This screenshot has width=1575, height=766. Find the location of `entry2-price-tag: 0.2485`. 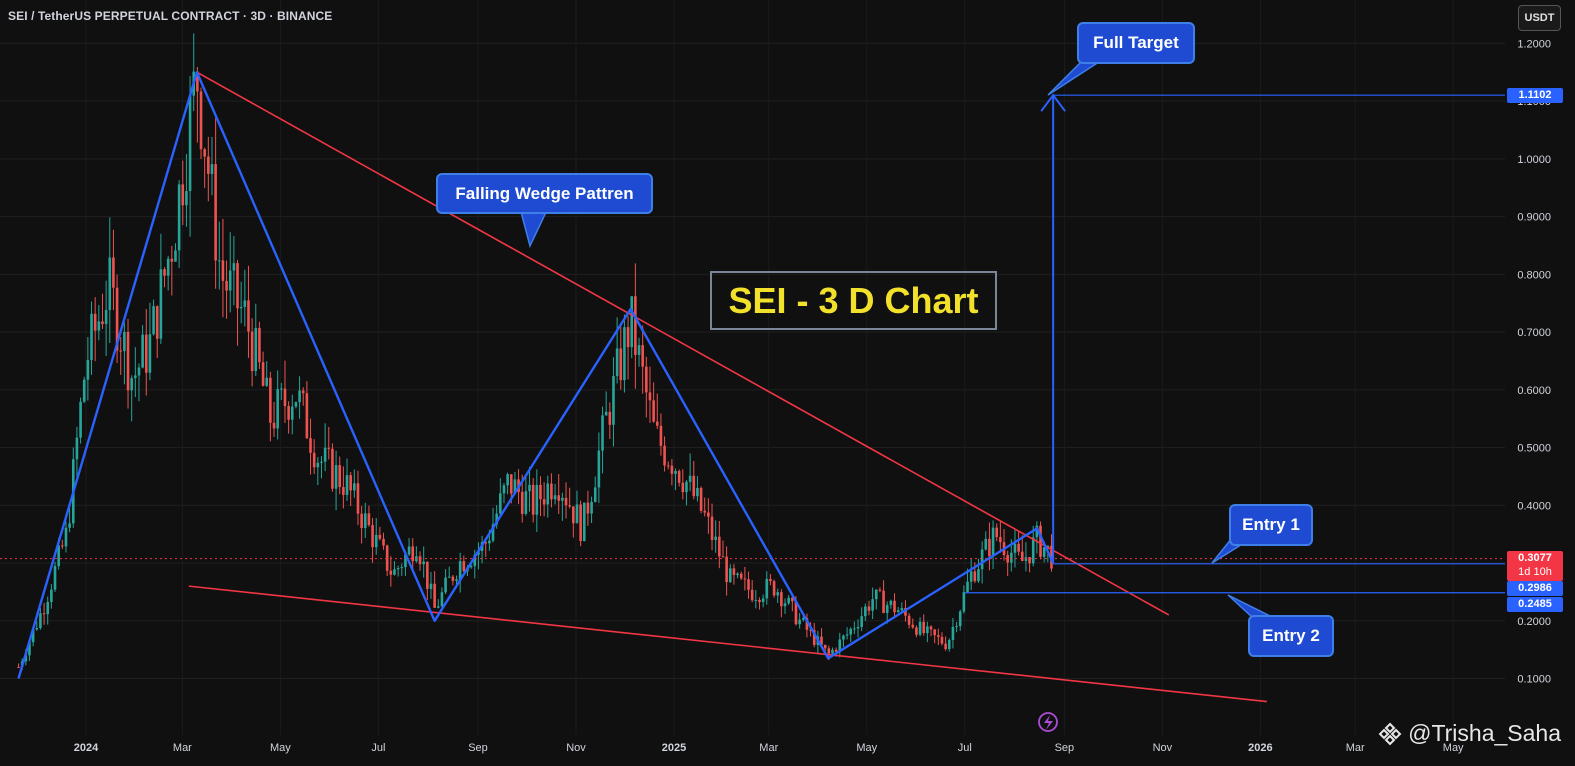

entry2-price-tag: 0.2485 is located at coordinates (1535, 604).